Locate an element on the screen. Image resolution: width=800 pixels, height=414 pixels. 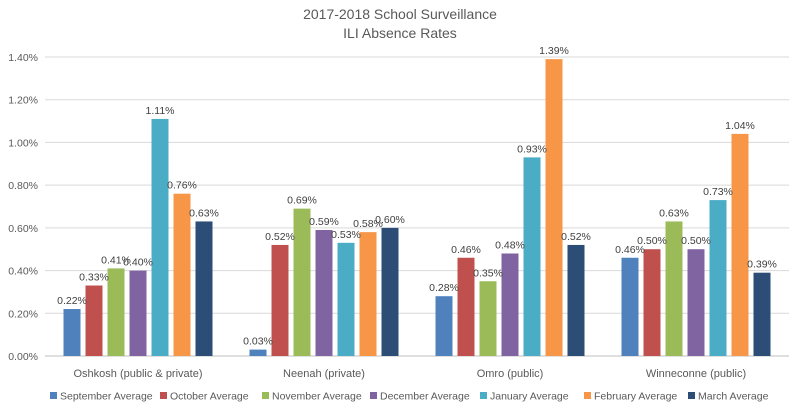
y-tick-label: 0.40% is located at coordinates (23, 272).